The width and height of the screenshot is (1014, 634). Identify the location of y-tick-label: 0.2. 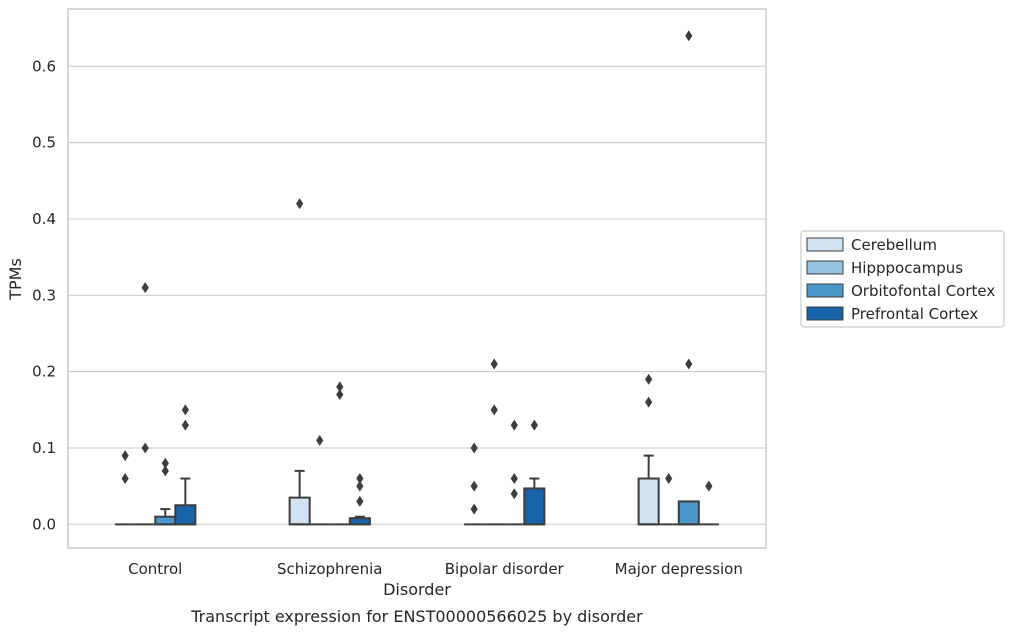
(44, 372).